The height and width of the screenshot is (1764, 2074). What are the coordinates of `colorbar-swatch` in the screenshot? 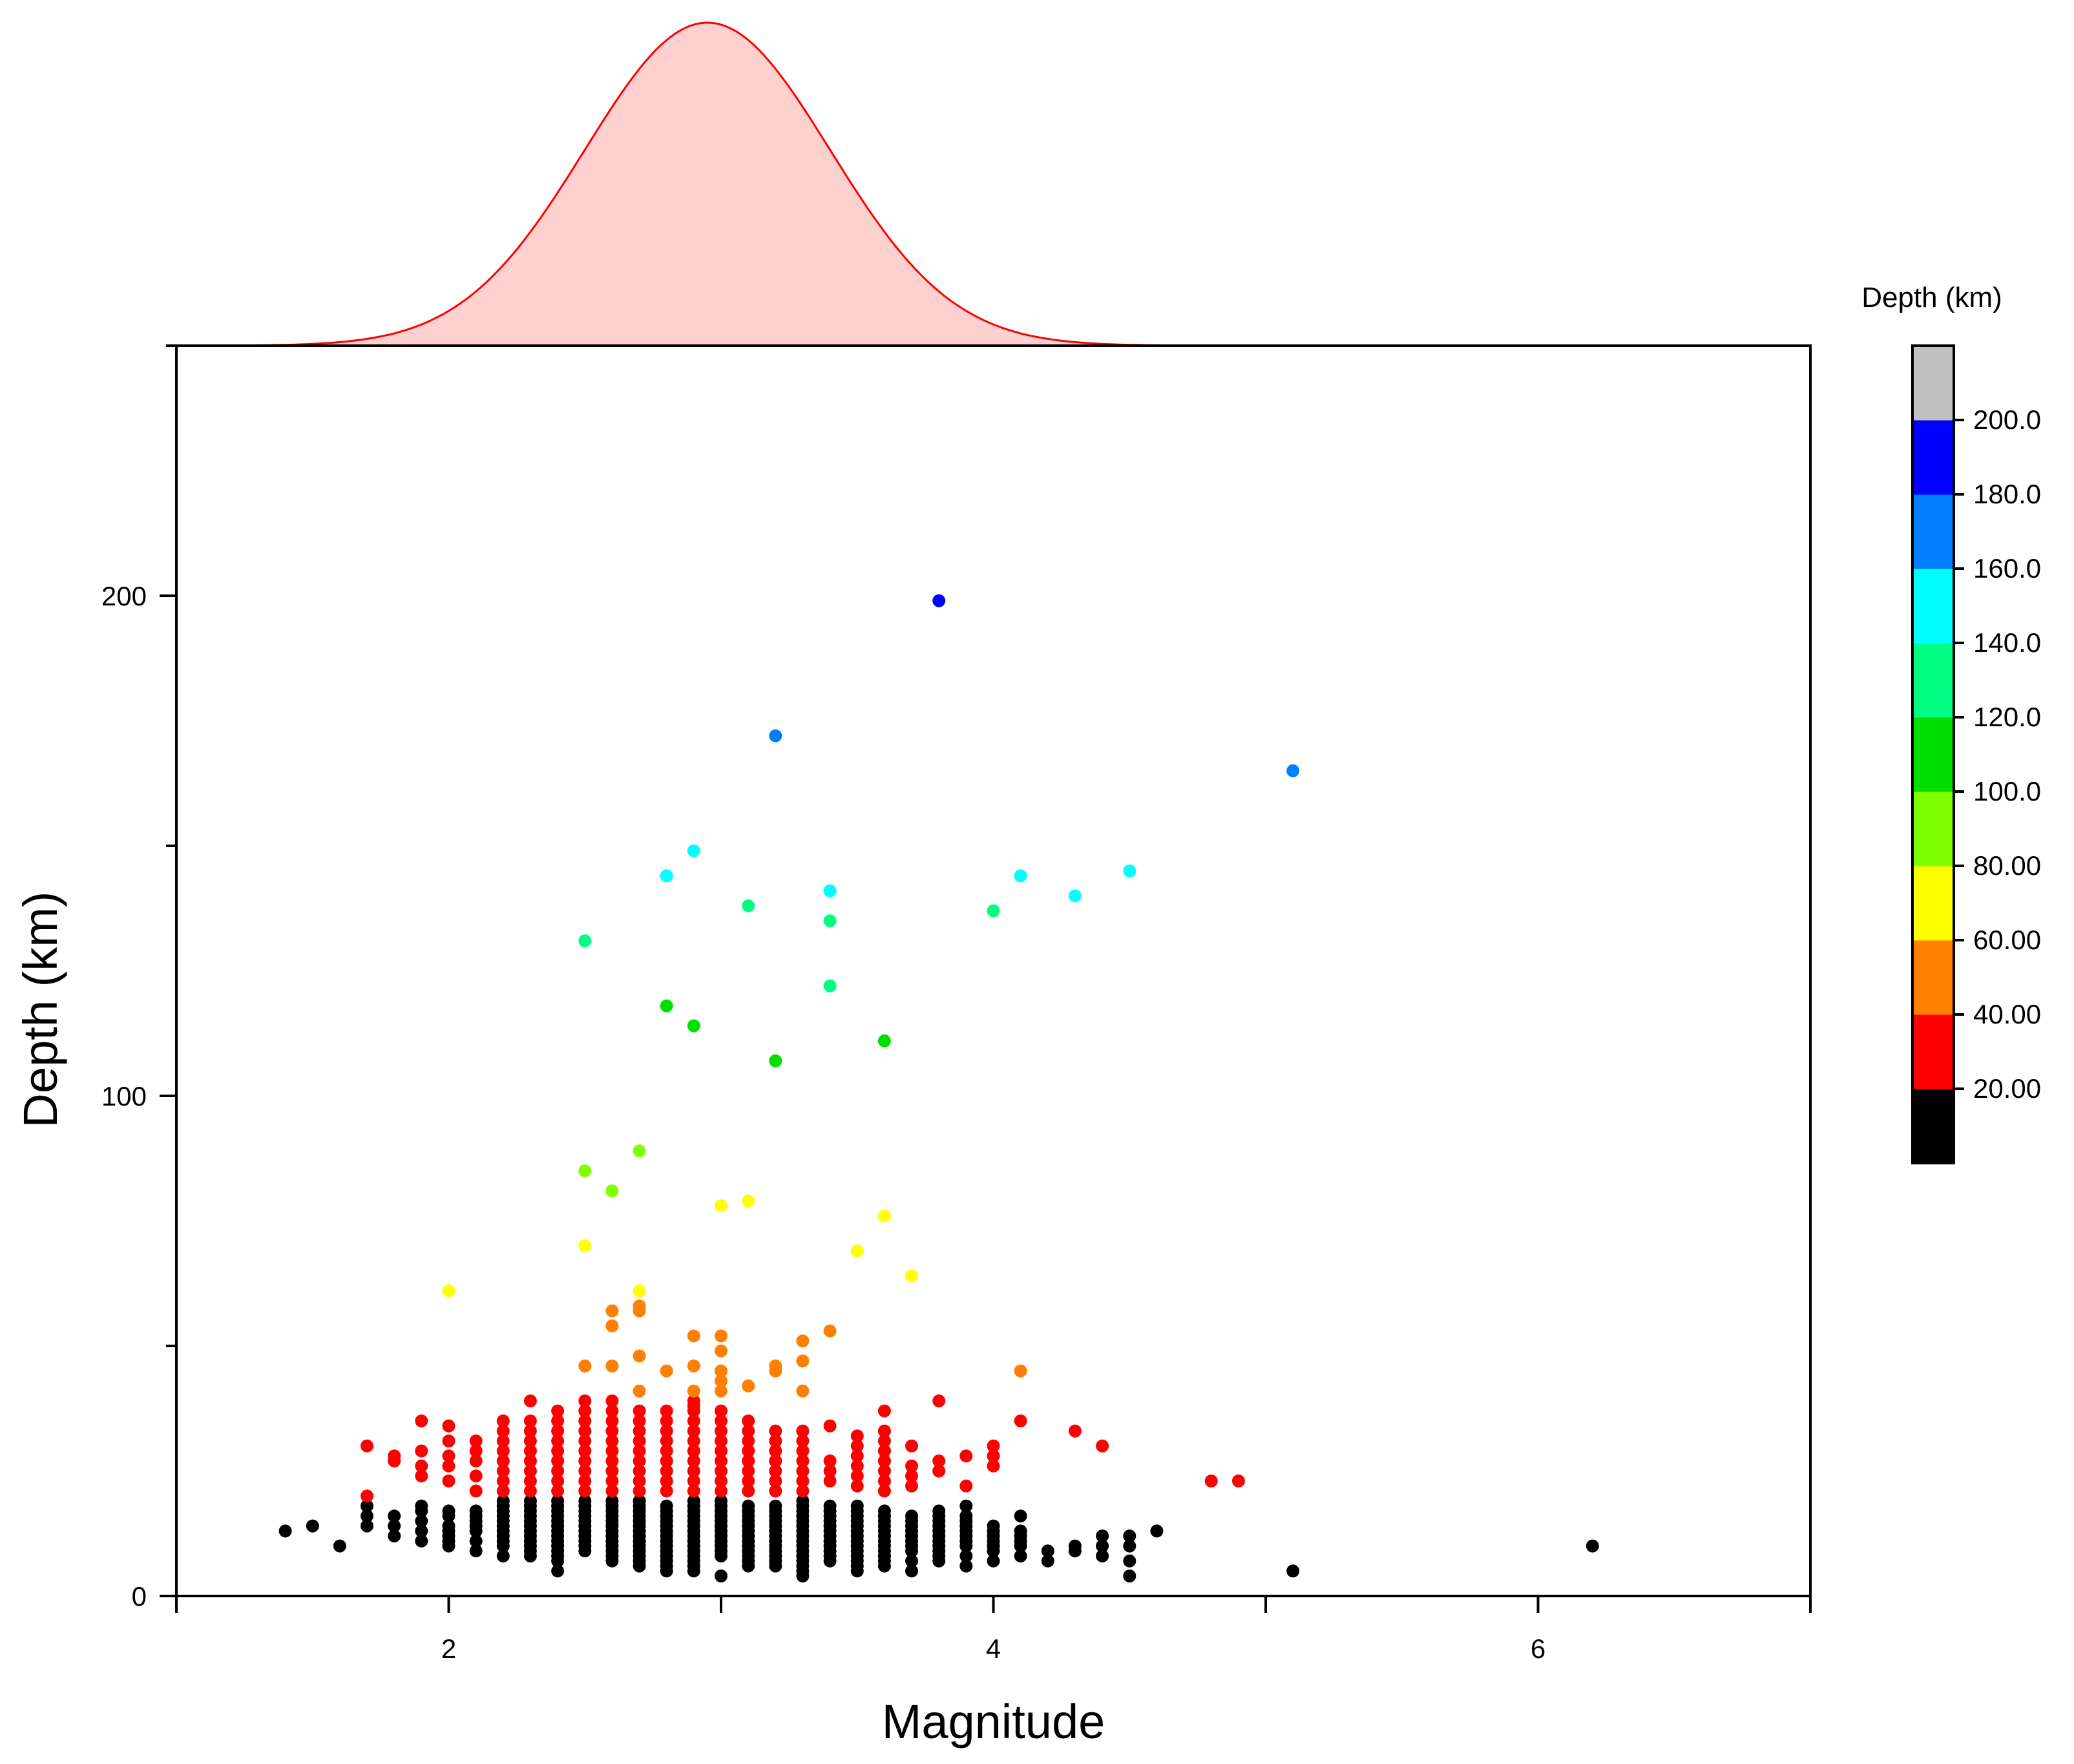 It's located at (1933, 532).